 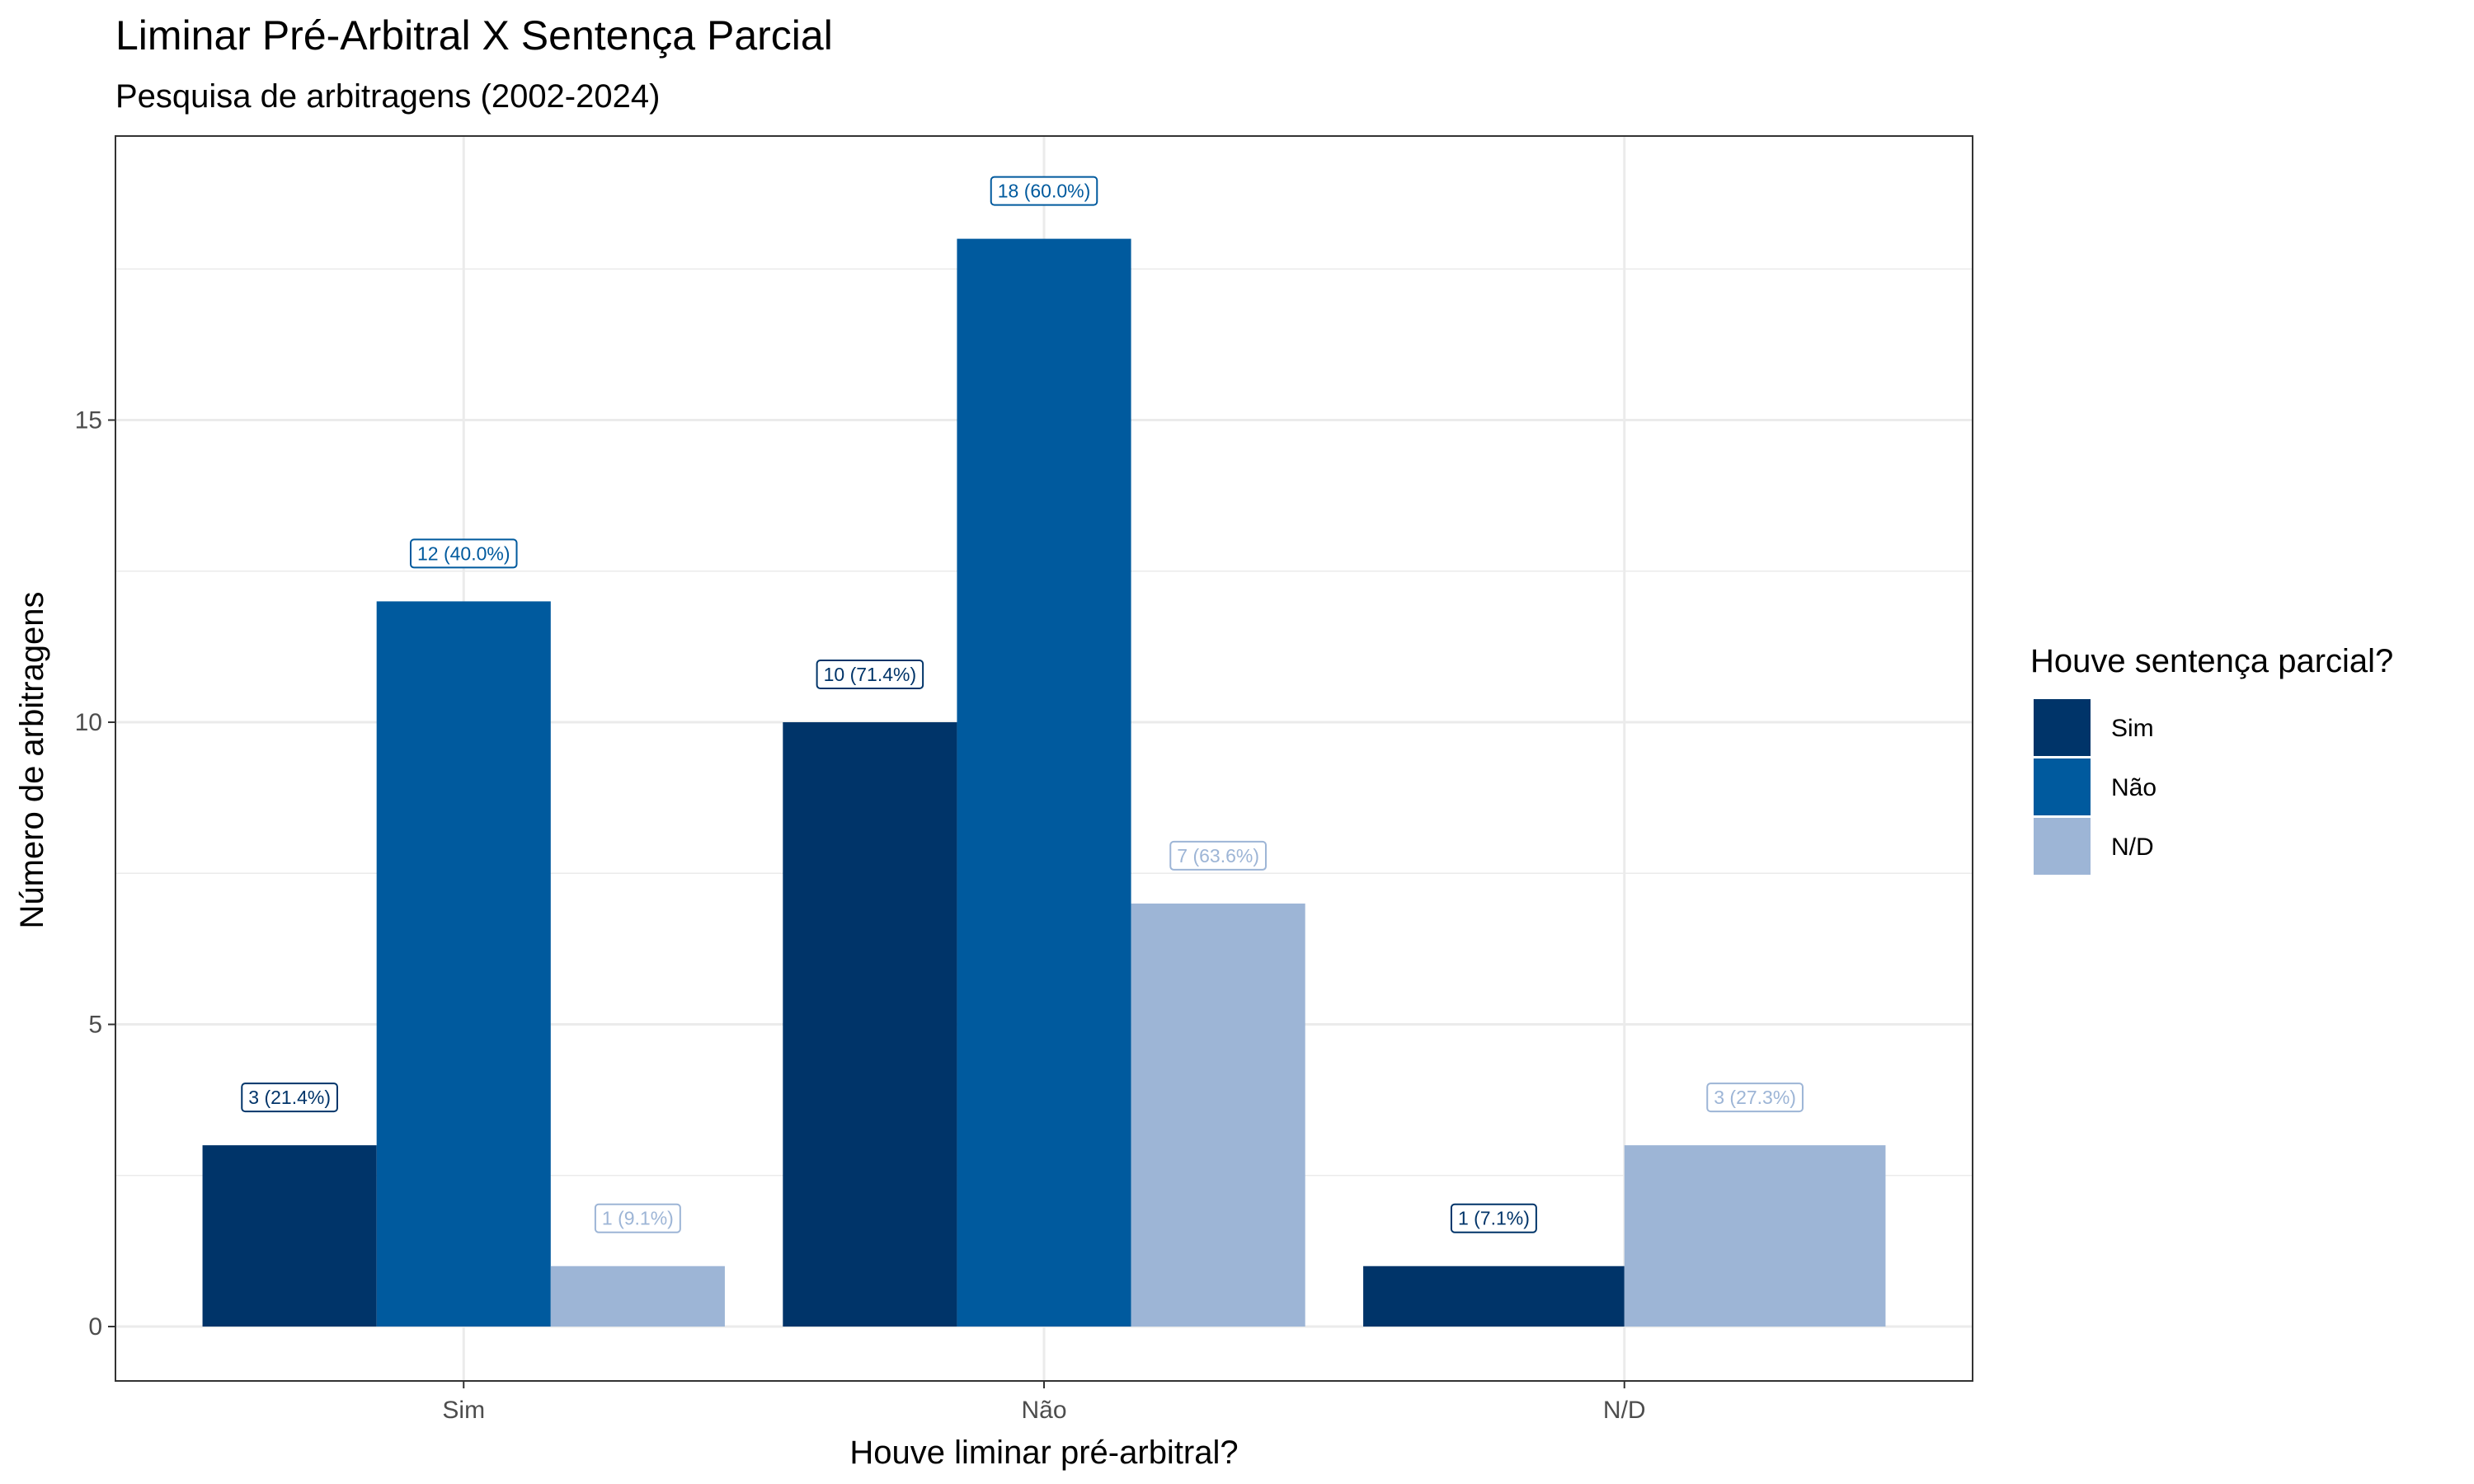 What do you see at coordinates (95, 1025) in the screenshot?
I see `y-tick-label: 5` at bounding box center [95, 1025].